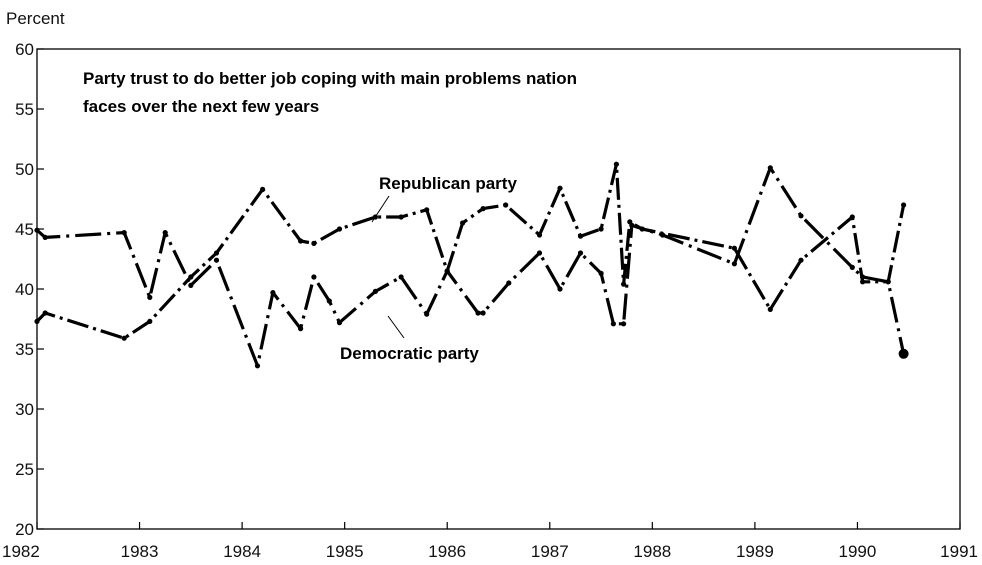 The height and width of the screenshot is (565, 982). I want to click on y-tick-label: 40, so click(24, 289).